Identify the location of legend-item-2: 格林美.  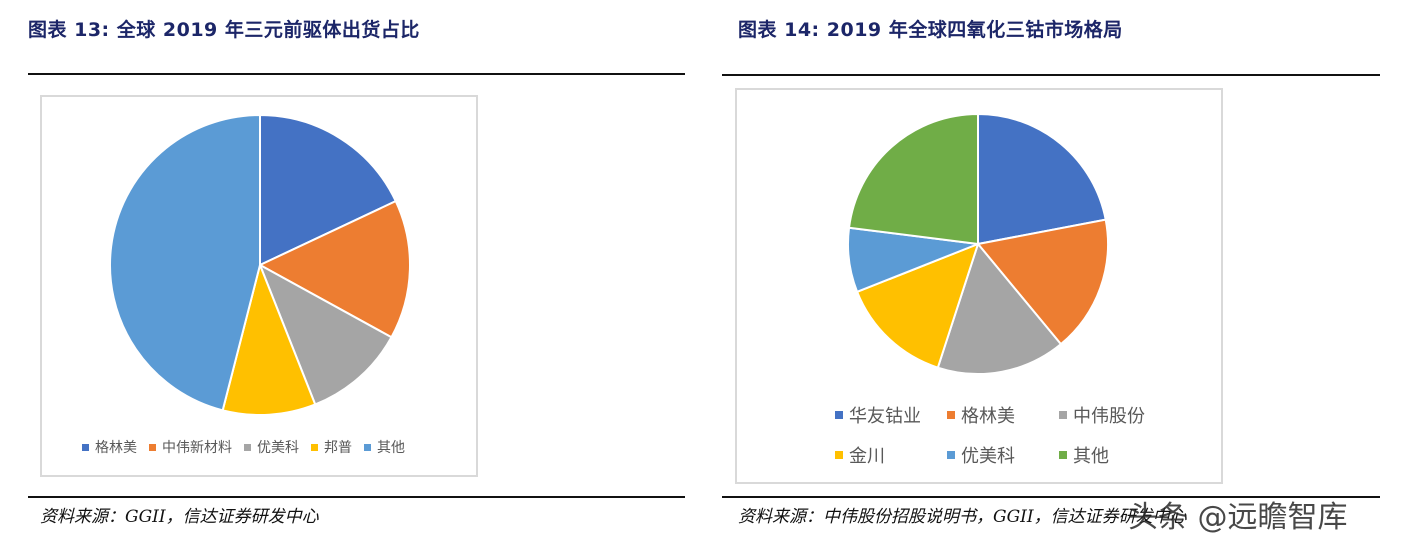
(1003, 415).